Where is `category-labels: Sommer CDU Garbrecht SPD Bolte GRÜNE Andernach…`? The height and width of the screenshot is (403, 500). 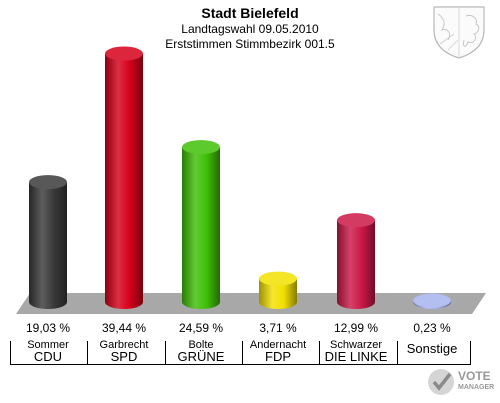 category-labels: Sommer CDU Garbrecht SPD Bolte GRÜNE Andernach… is located at coordinates (240, 352).